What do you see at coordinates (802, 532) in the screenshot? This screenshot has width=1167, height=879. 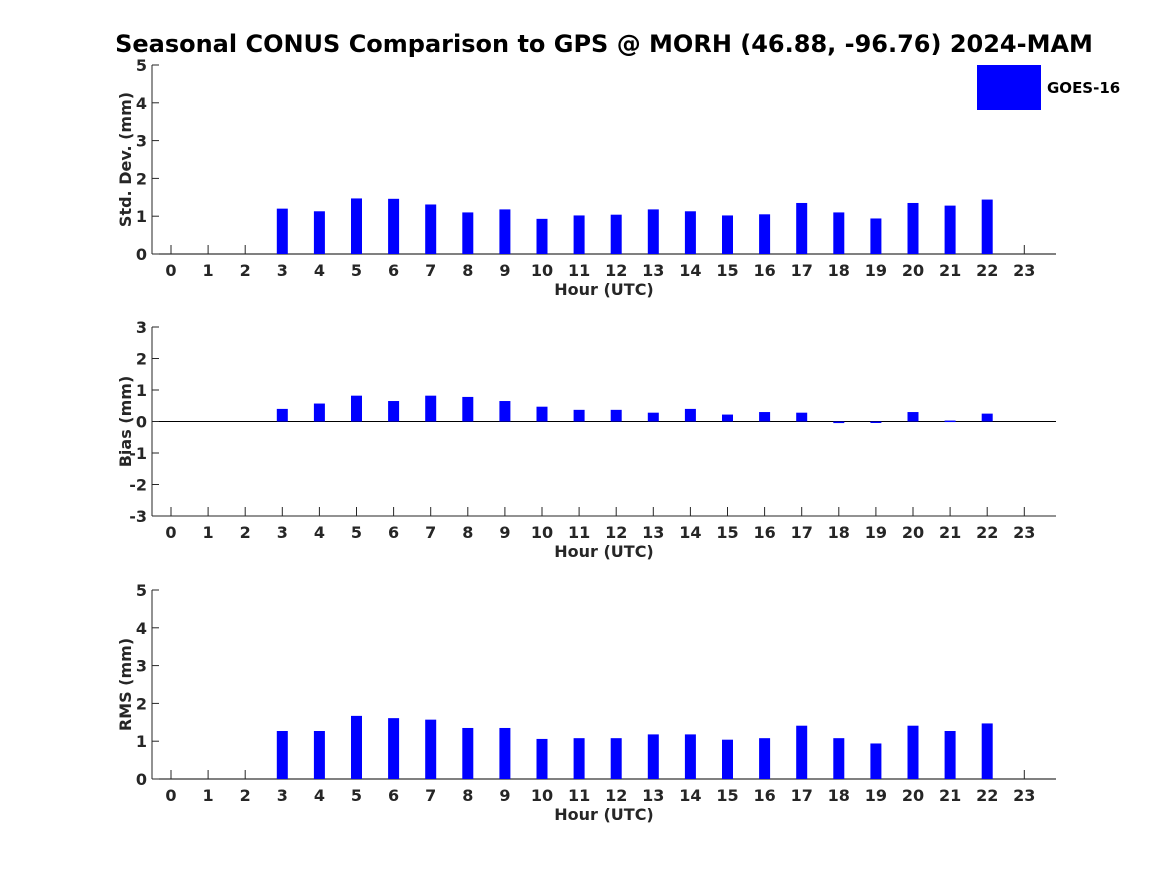 I see `x-tick-label: 17` at bounding box center [802, 532].